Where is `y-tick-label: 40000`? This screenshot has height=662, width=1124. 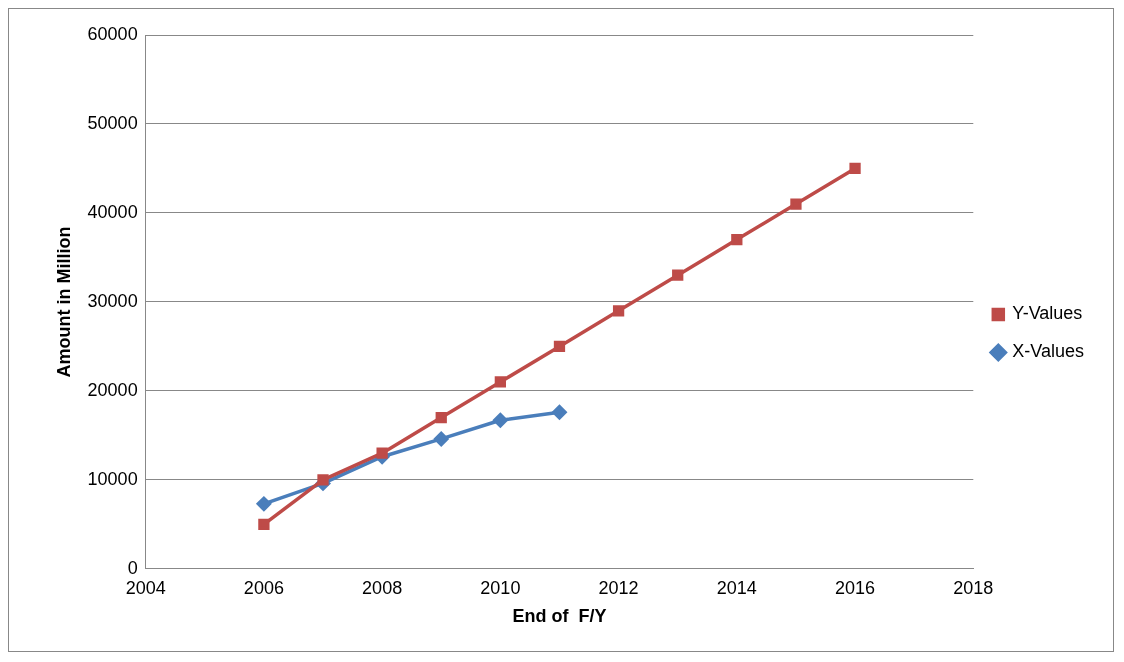
y-tick-label: 40000 is located at coordinates (112, 211).